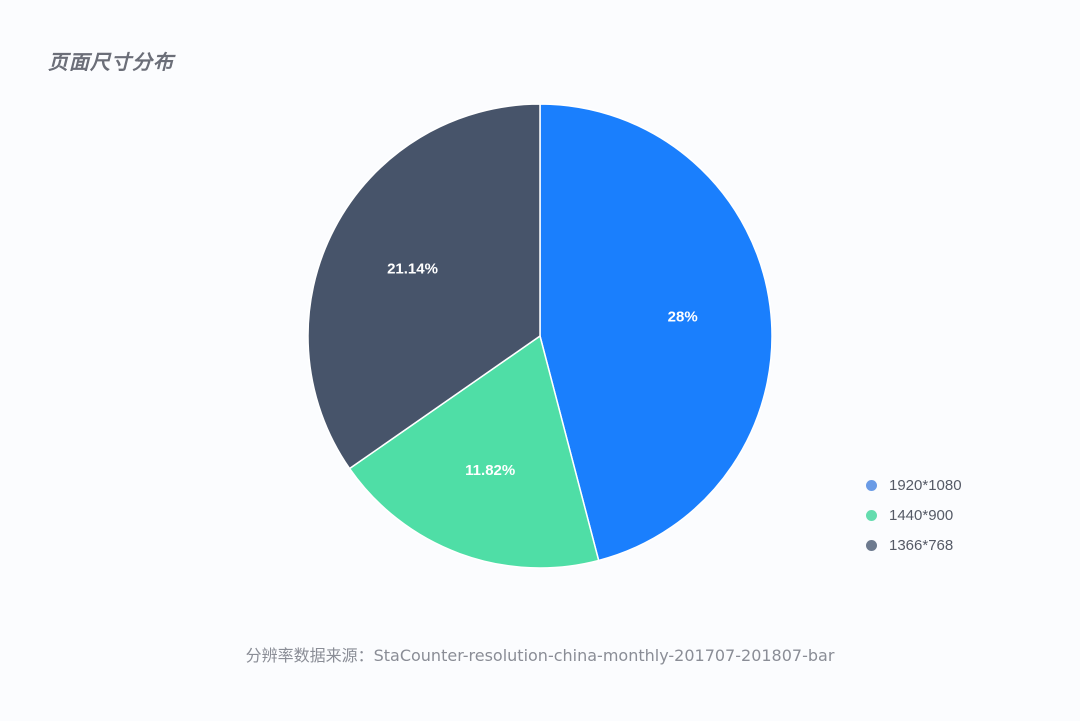 Image resolution: width=1080 pixels, height=721 pixels. Describe the element at coordinates (925, 485) in the screenshot. I see `legend-label: 1920*1080` at that location.